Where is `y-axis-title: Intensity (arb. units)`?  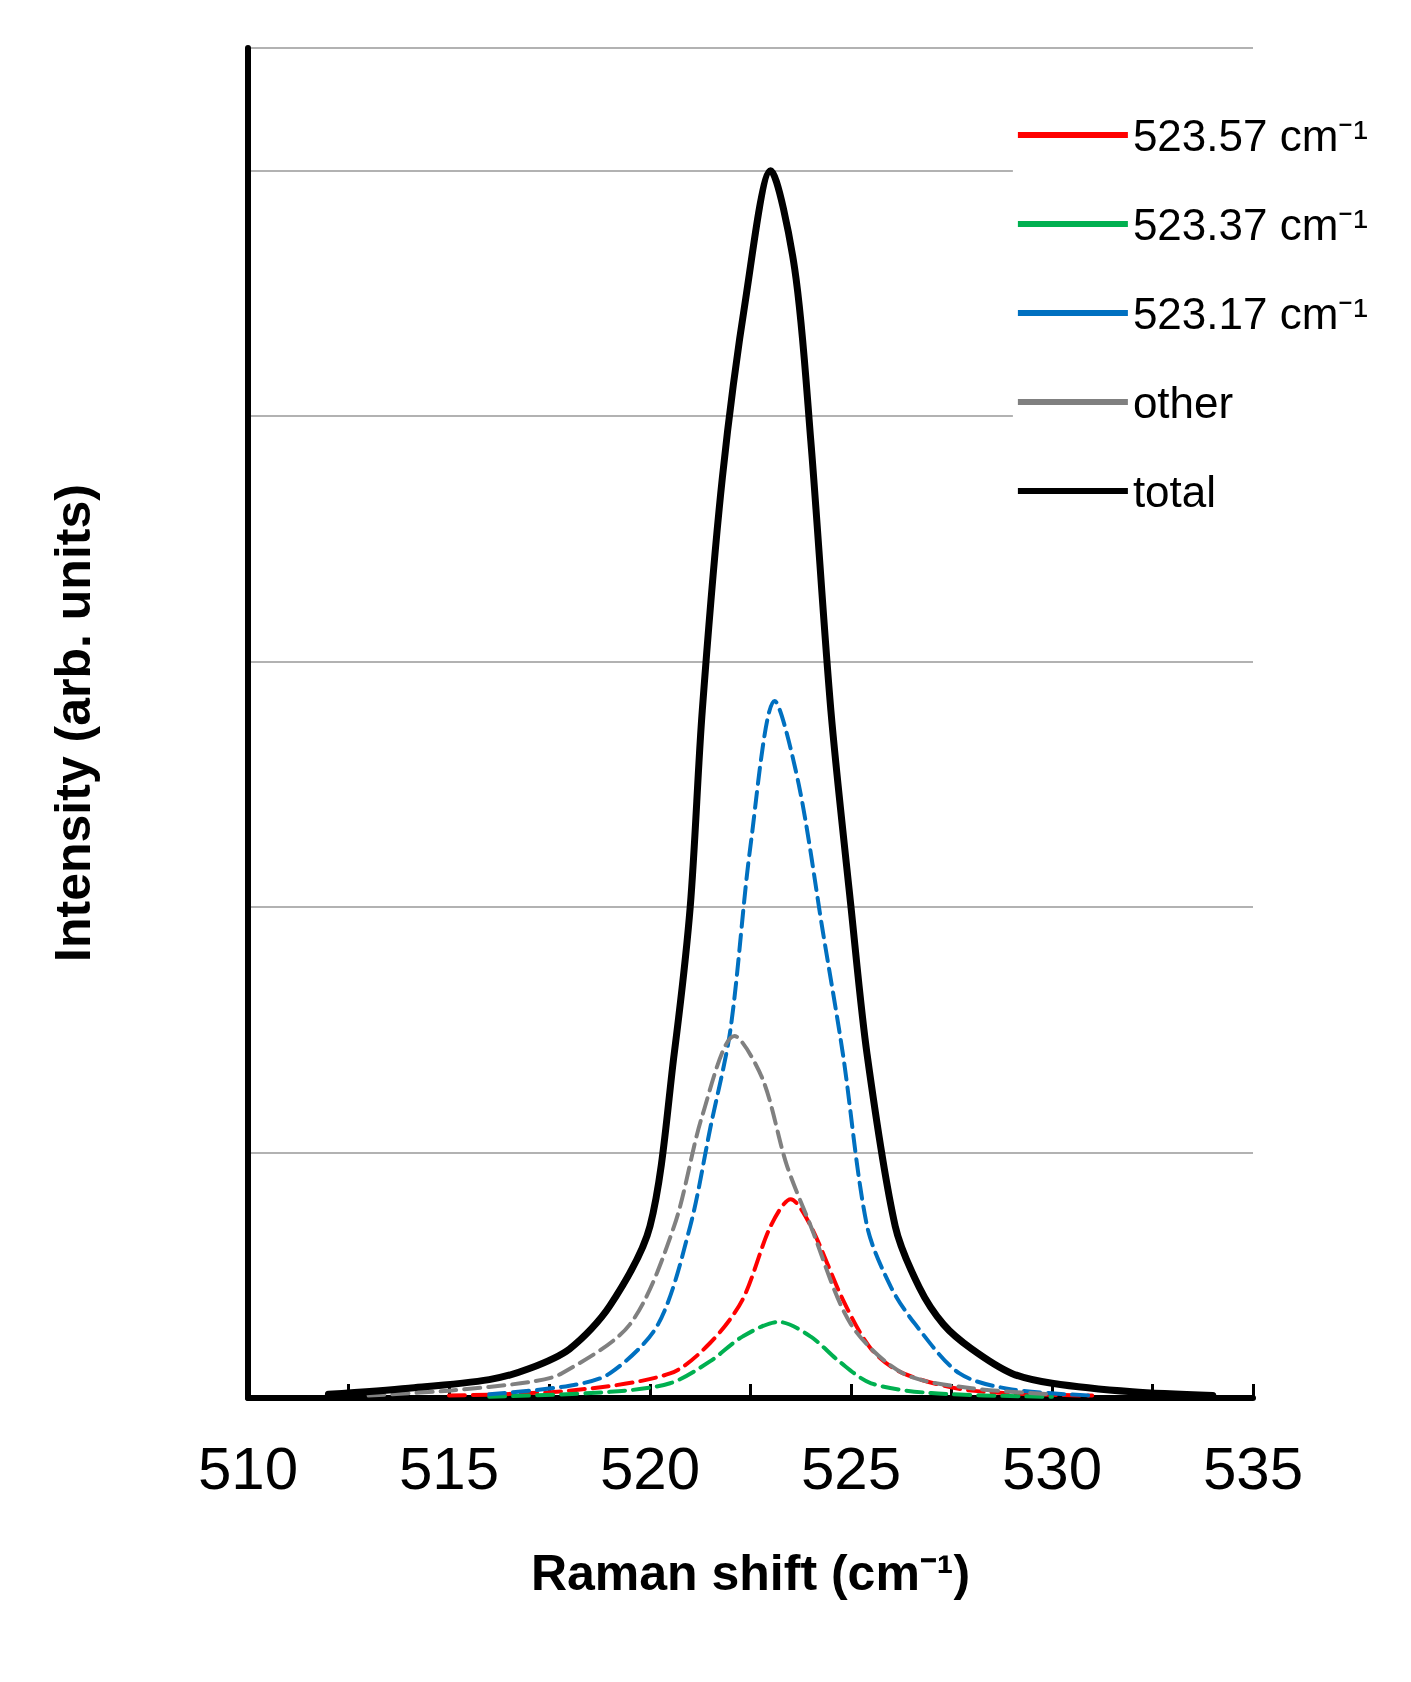
y-axis-title: Intensity (arb. units) is located at coordinates (73, 723).